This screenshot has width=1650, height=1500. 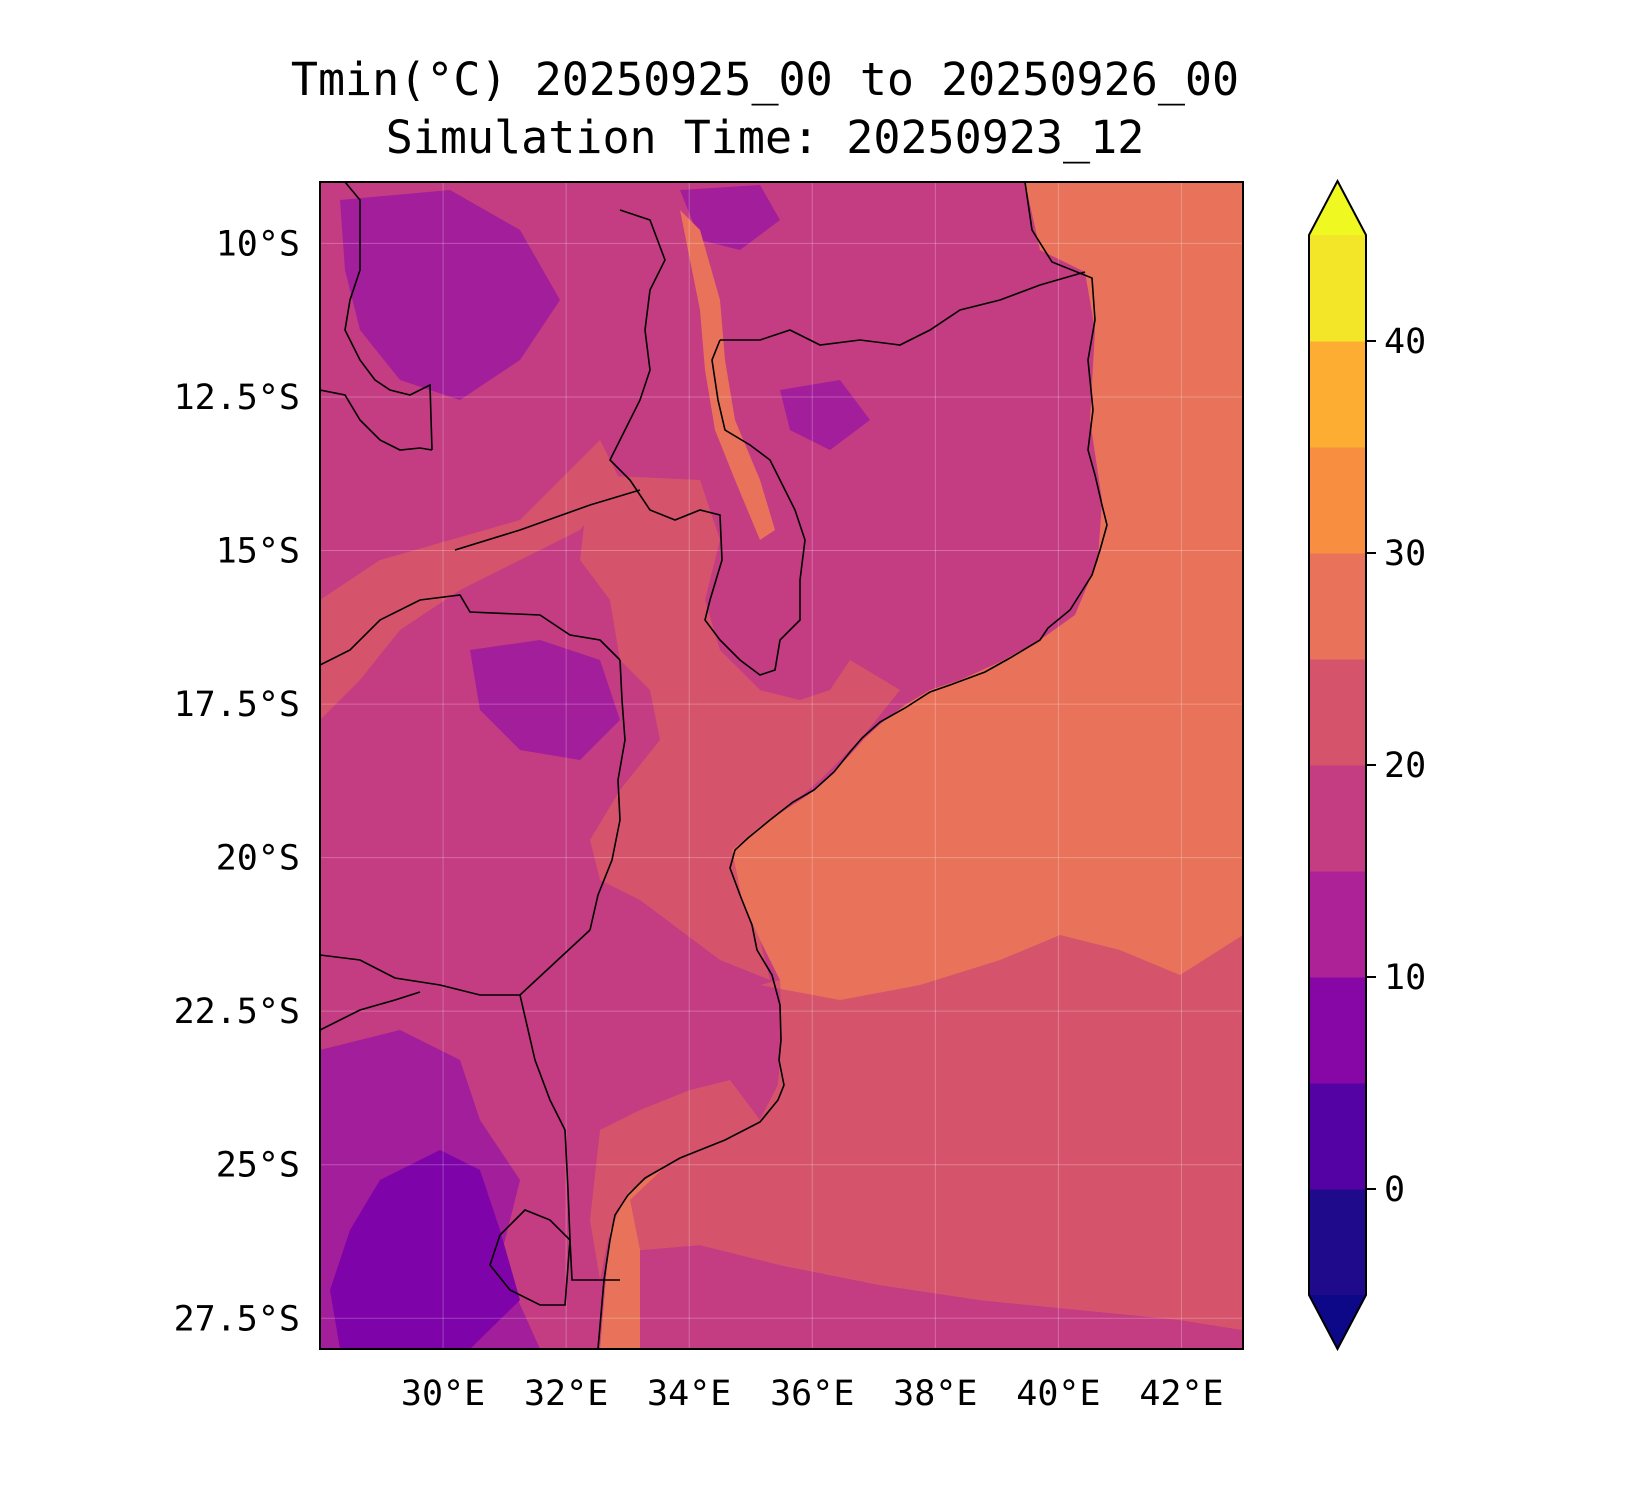 What do you see at coordinates (425, 1249) in the screenshot?
I see `cold-land-patch` at bounding box center [425, 1249].